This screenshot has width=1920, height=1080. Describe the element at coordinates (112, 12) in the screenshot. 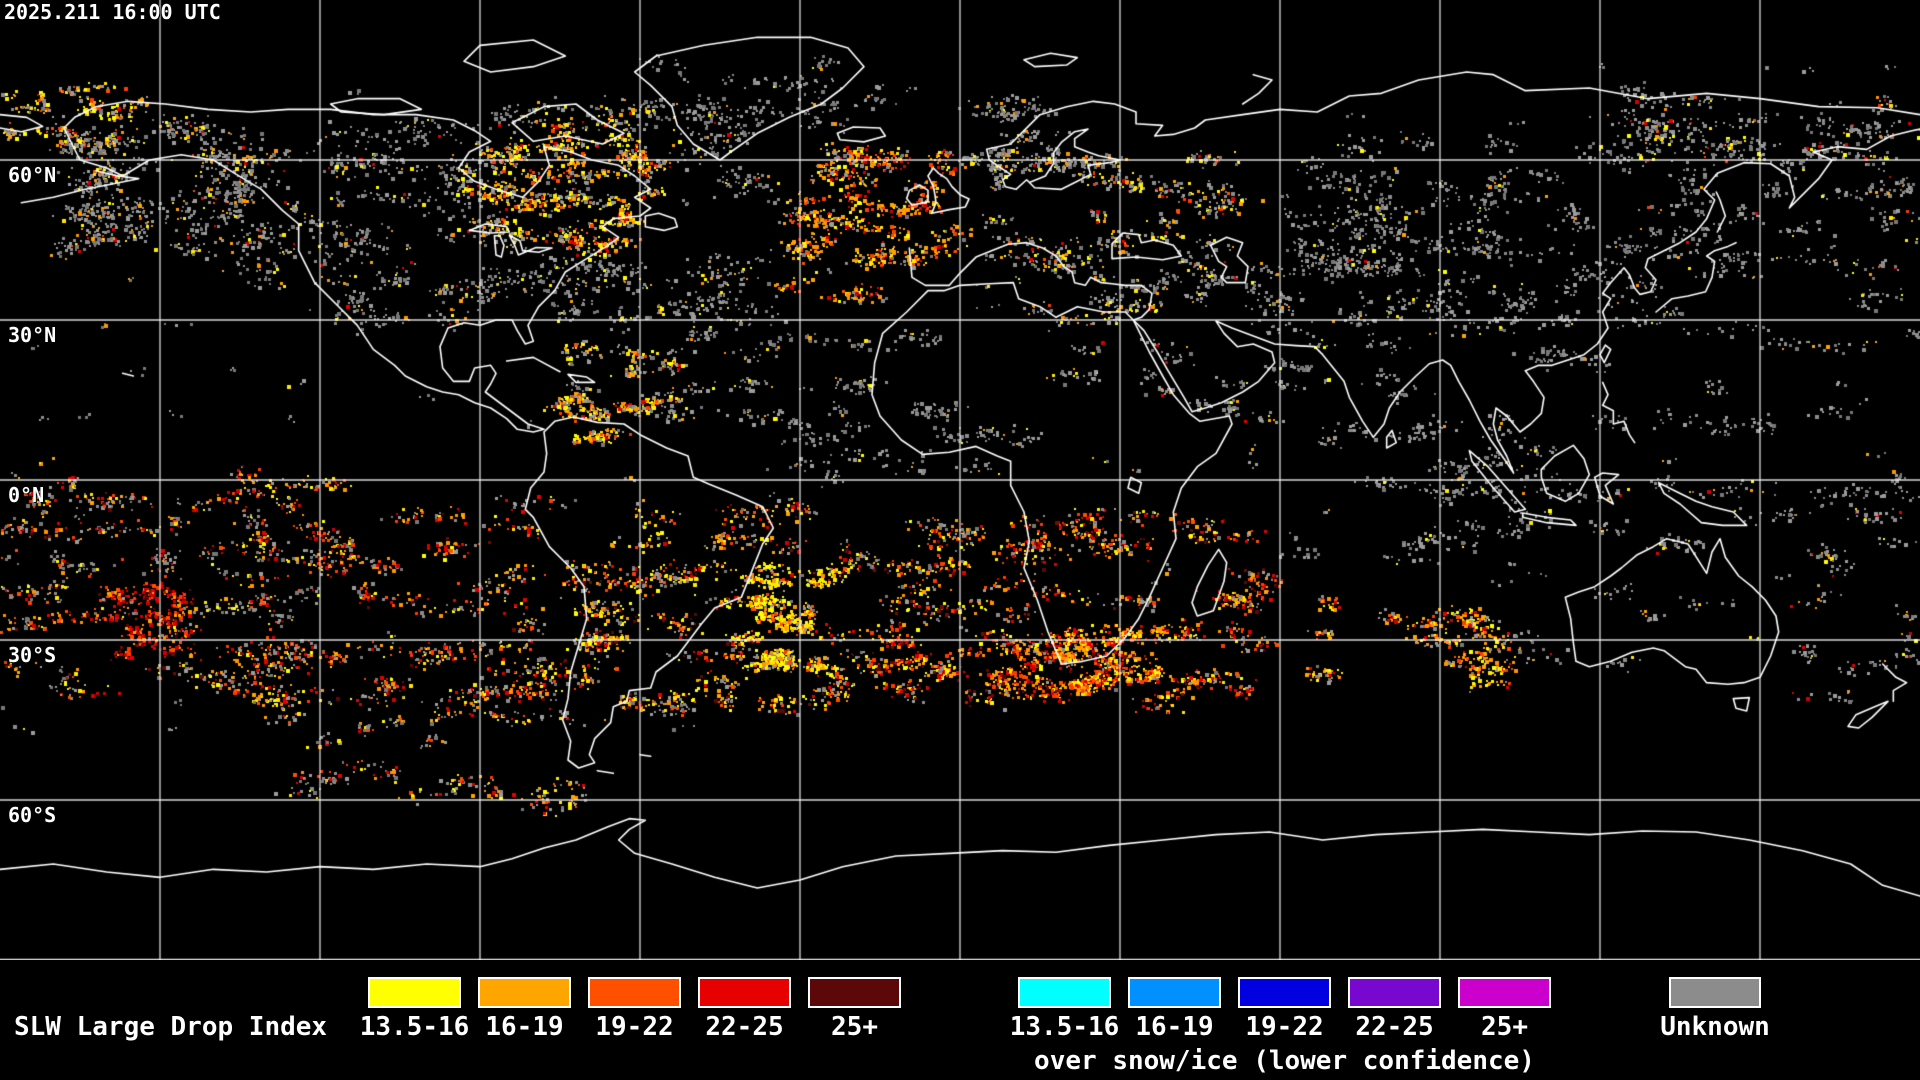

I see `timestamp-label: 2025.211 16:00 UTC` at that location.